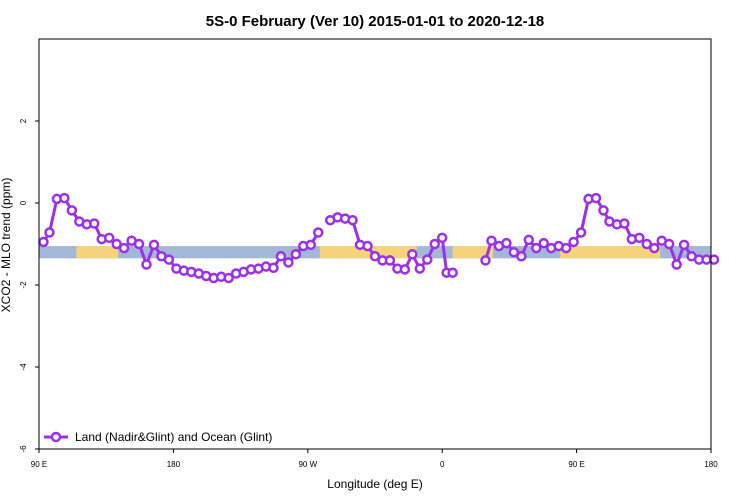 Image resolution: width=750 pixels, height=500 pixels. What do you see at coordinates (307, 464) in the screenshot?
I see `x-tick-label: 90 W` at bounding box center [307, 464].